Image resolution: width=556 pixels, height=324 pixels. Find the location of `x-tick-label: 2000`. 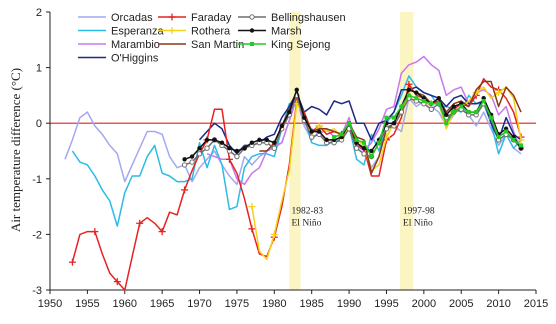

x-tick-label: 2000 is located at coordinates (424, 304).